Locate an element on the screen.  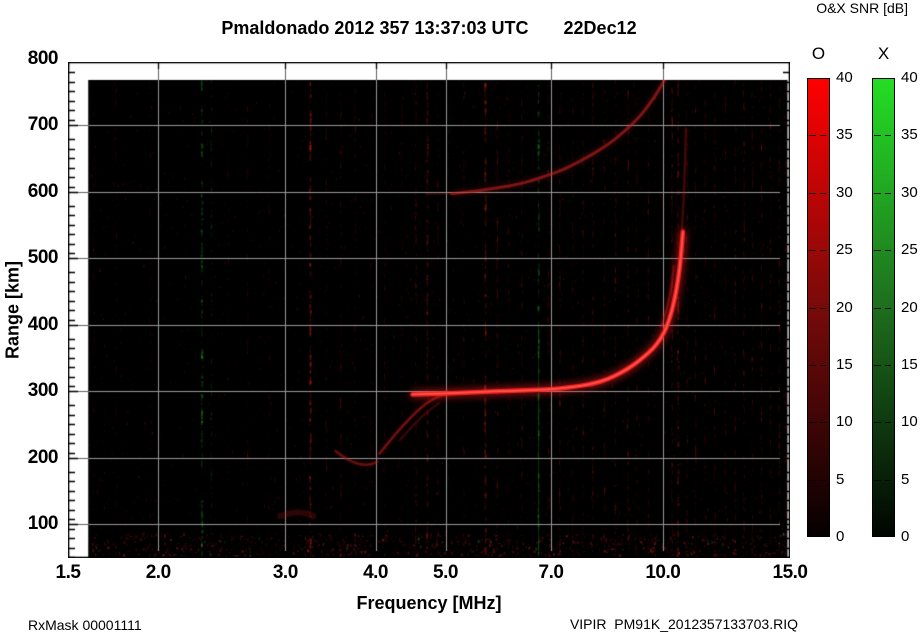
y-axis-tick-500: 500 is located at coordinates (43, 258).